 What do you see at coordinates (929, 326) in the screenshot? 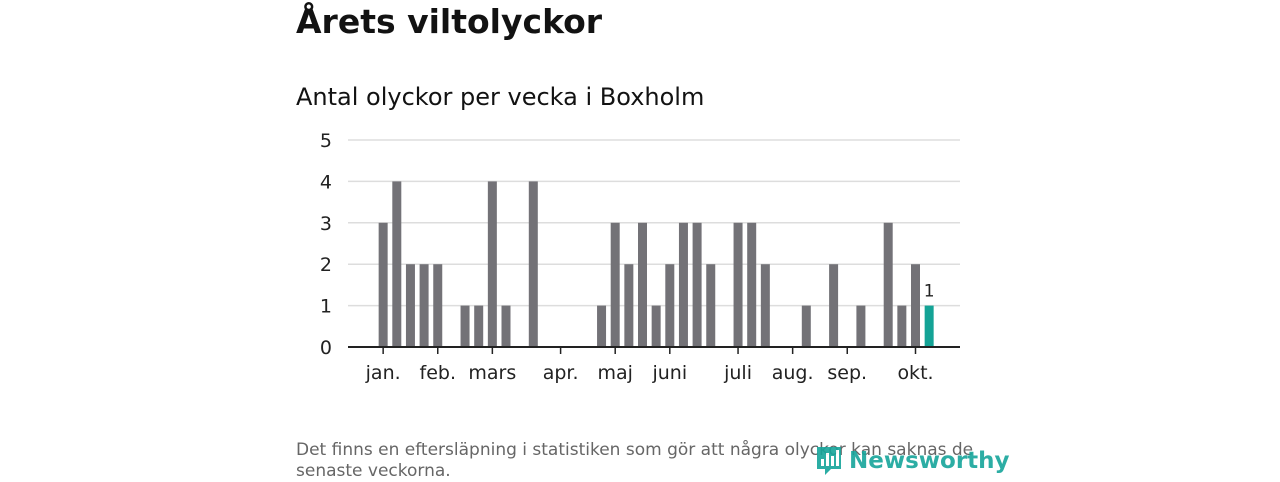
I see `bar-highlight` at bounding box center [929, 326].